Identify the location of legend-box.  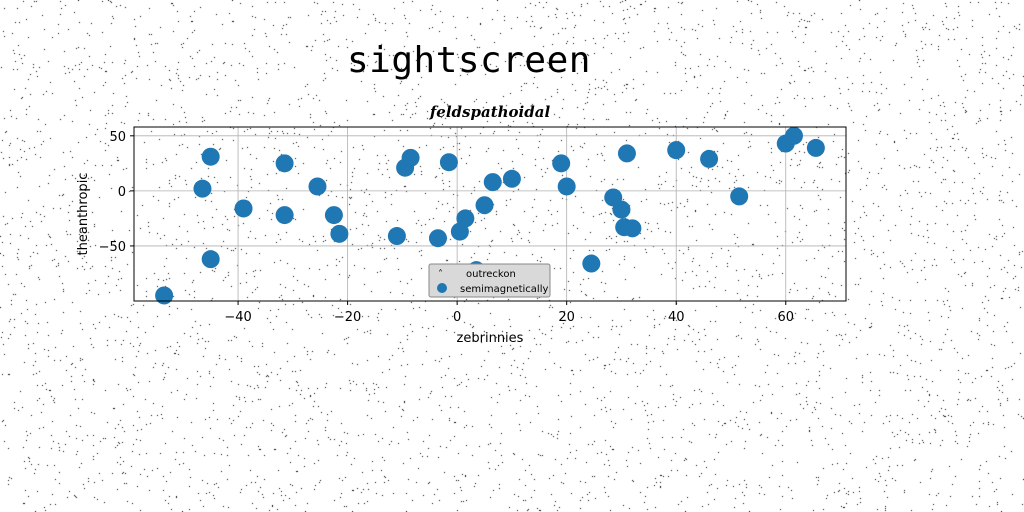
(489, 280).